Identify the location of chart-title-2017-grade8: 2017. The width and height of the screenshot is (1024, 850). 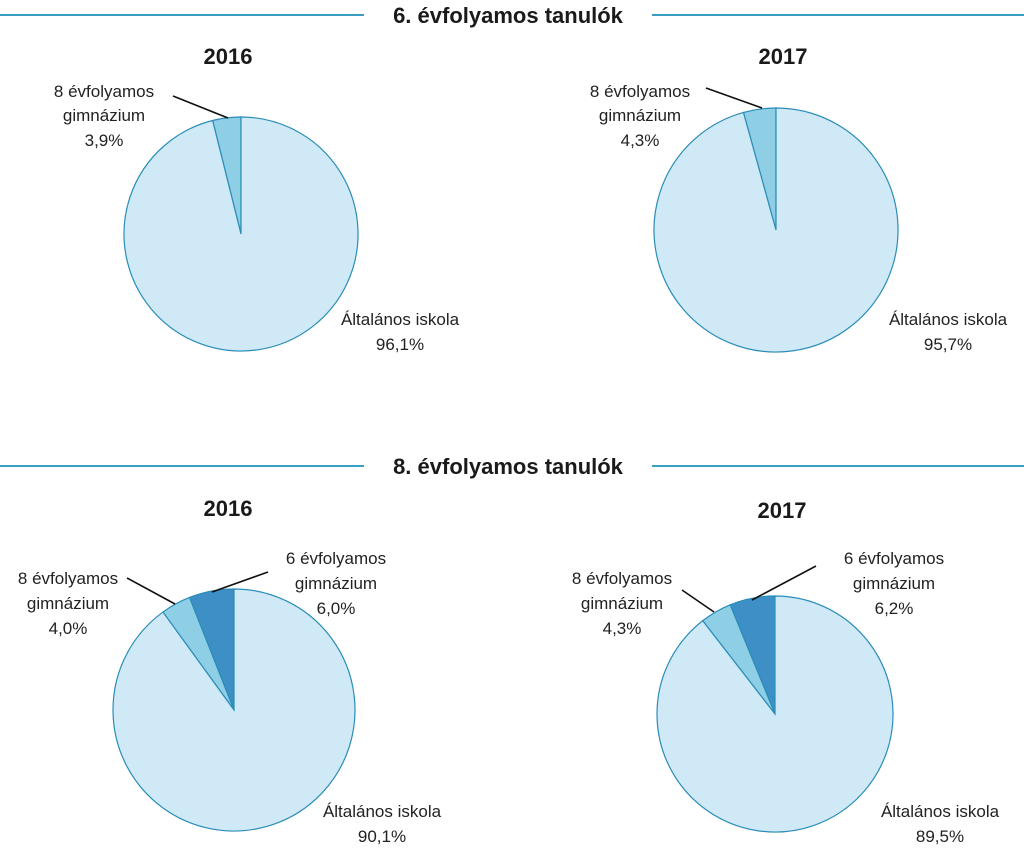
(782, 510).